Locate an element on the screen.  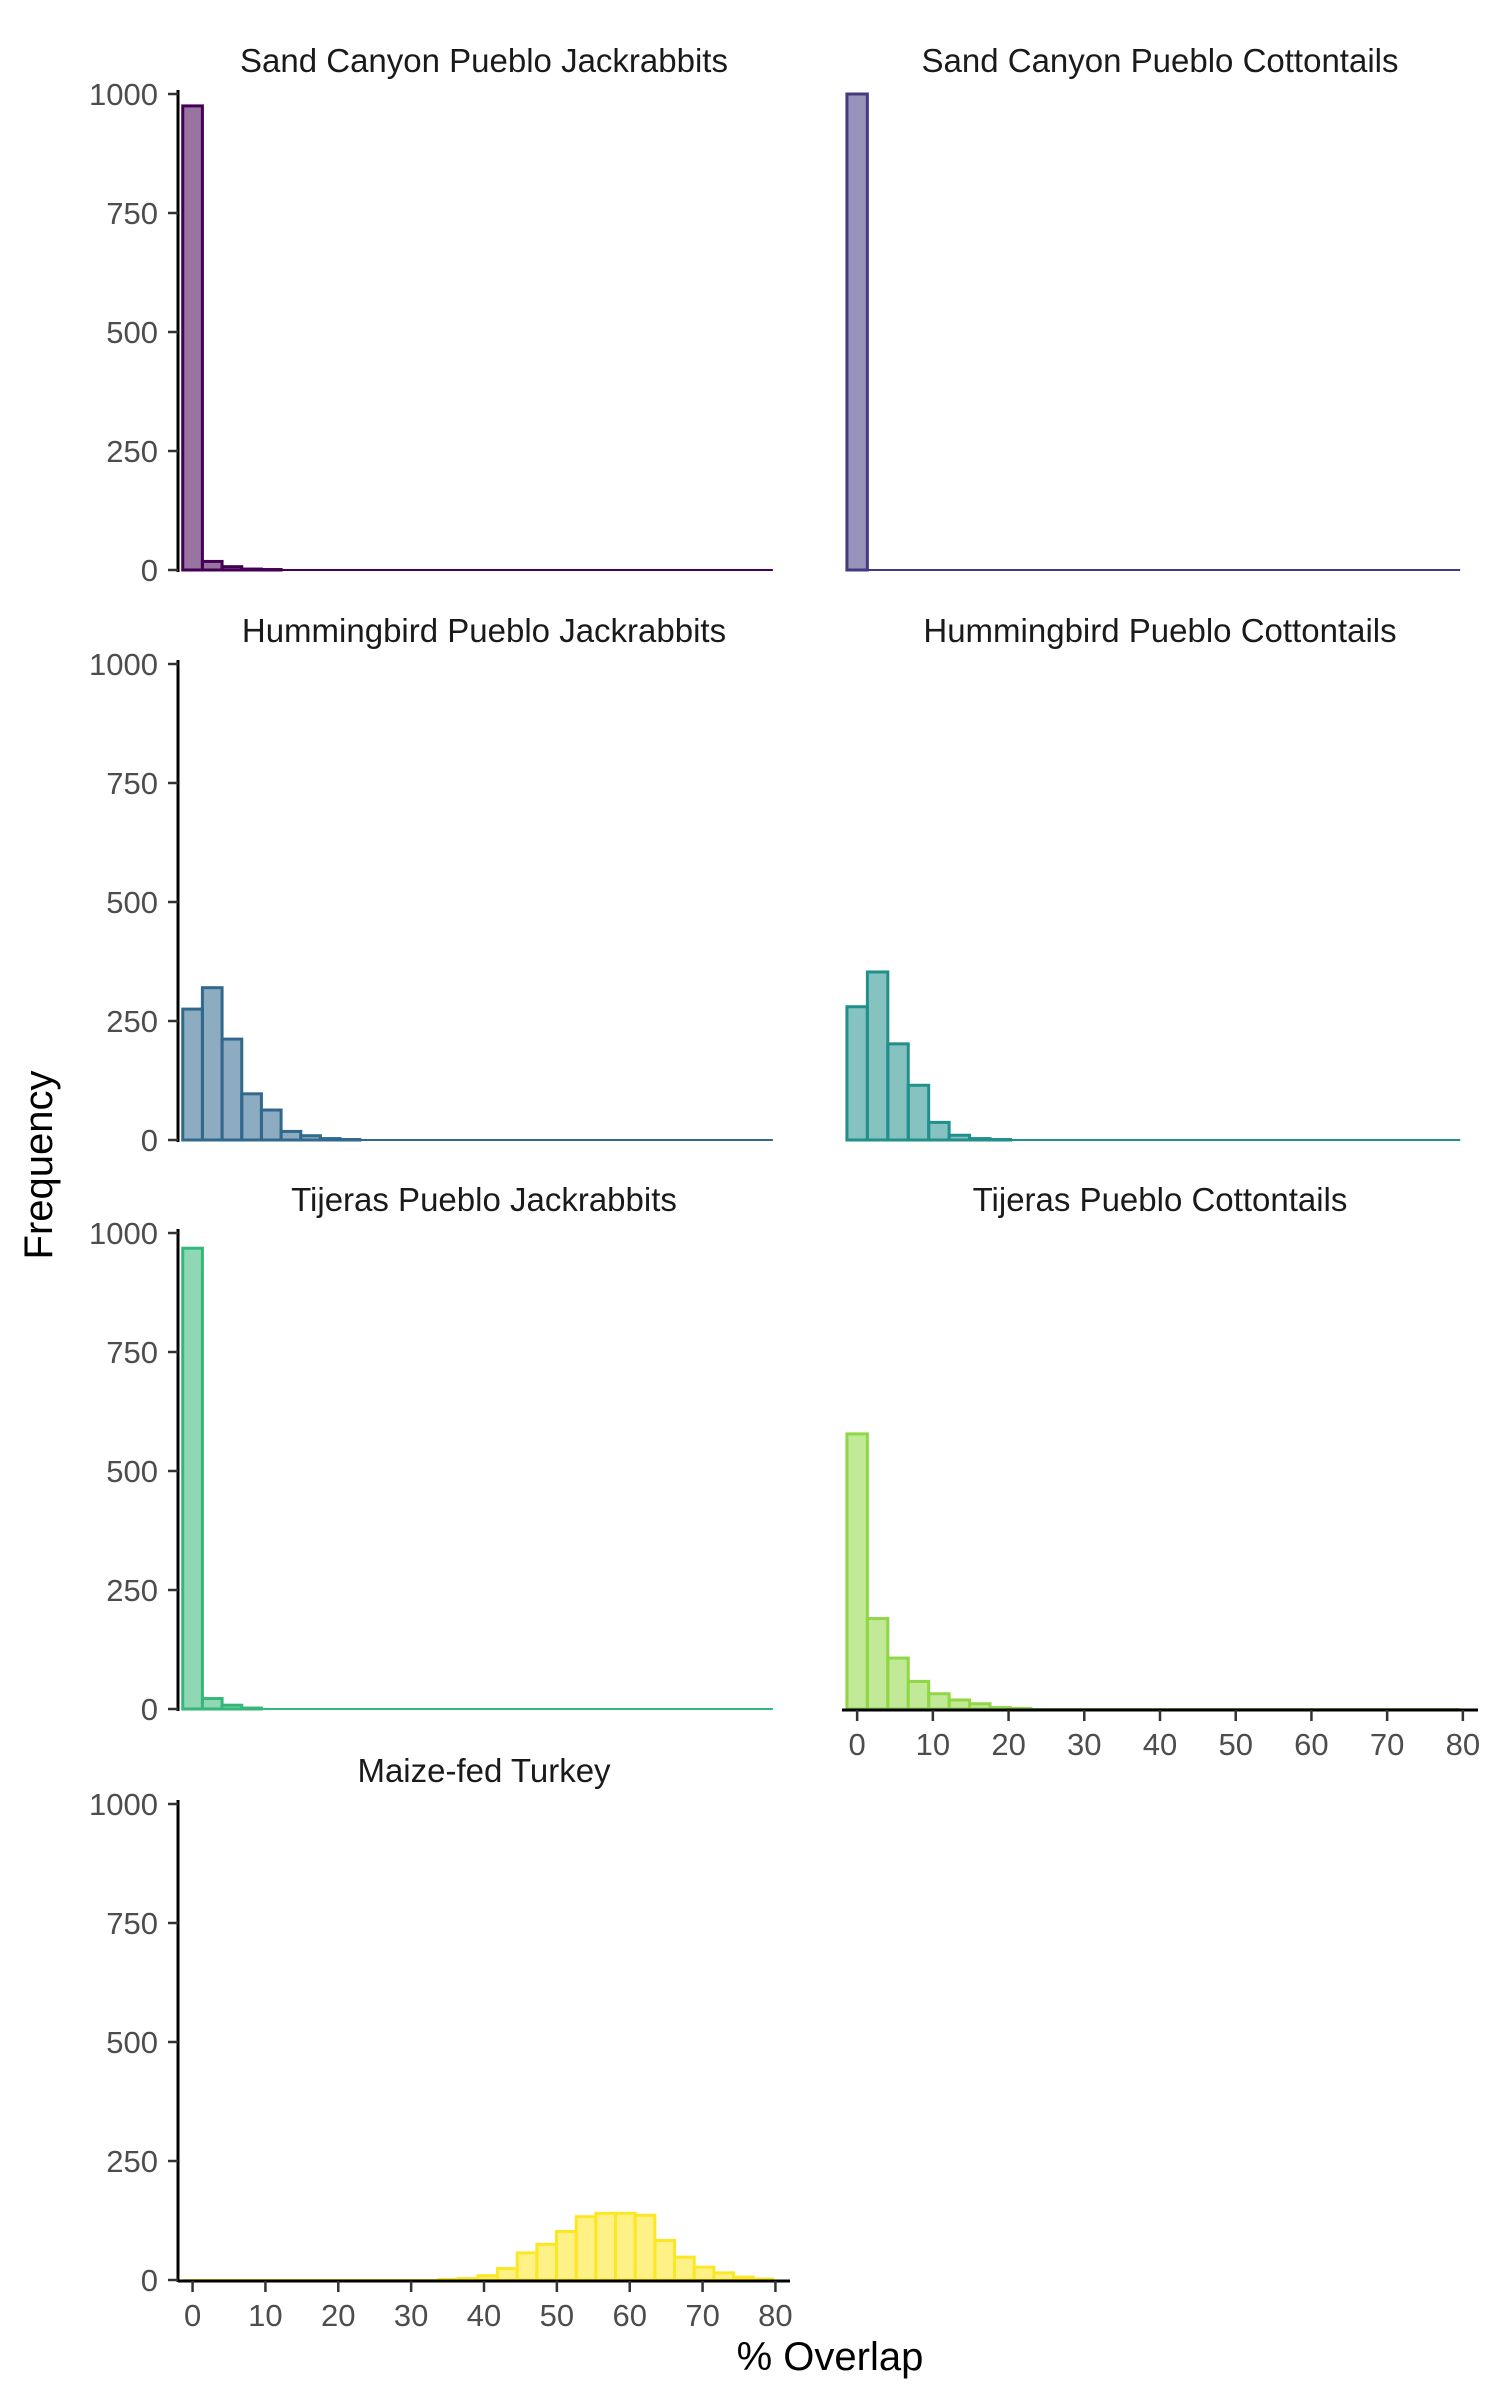
x-axis-title: % Overlap is located at coordinates (830, 2357).